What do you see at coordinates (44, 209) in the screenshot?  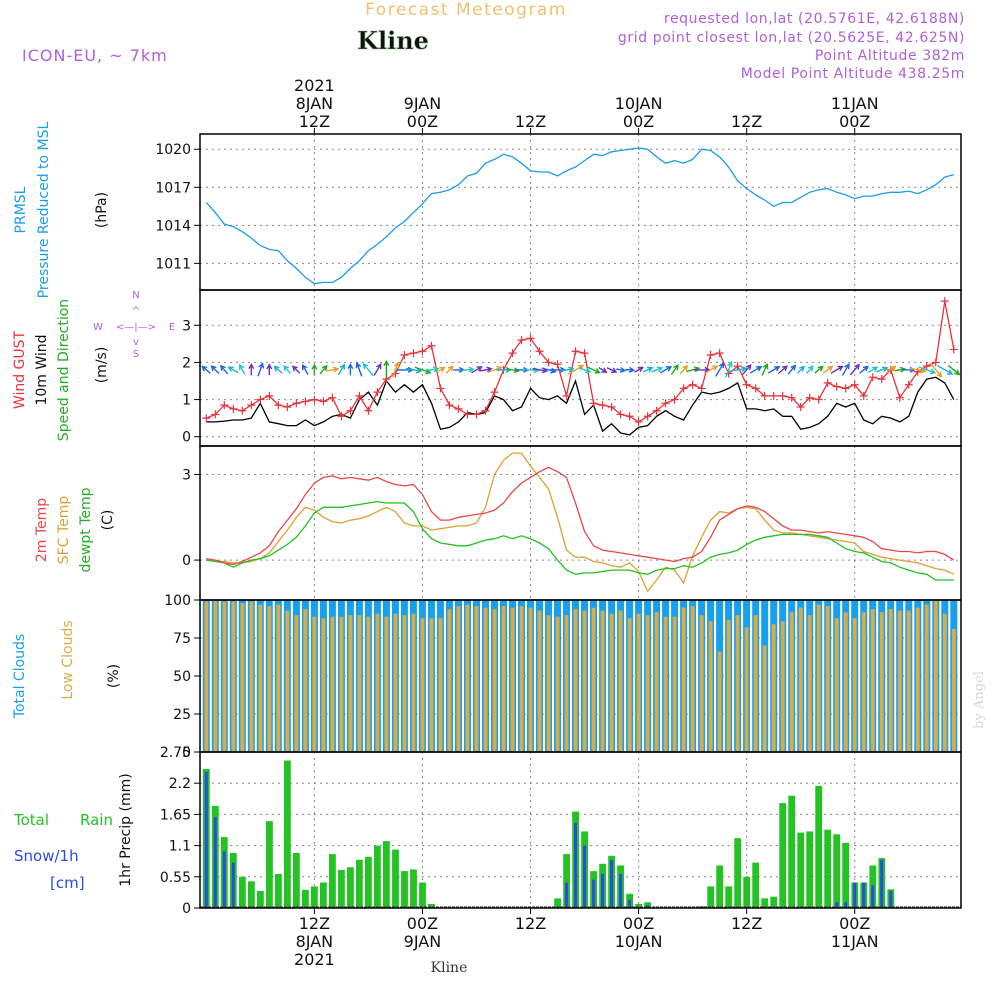 I see `pressure-label-desc: Pressure Reduced to MSL` at bounding box center [44, 209].